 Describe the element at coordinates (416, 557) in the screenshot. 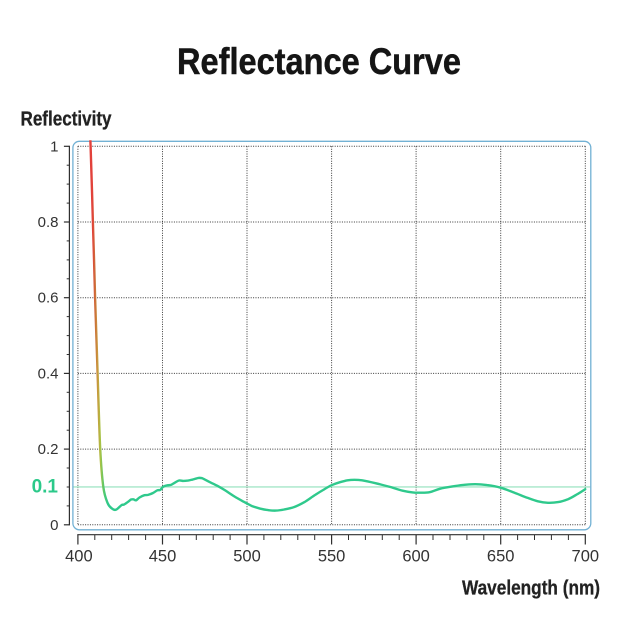

I see `svg-text: 600` at that location.